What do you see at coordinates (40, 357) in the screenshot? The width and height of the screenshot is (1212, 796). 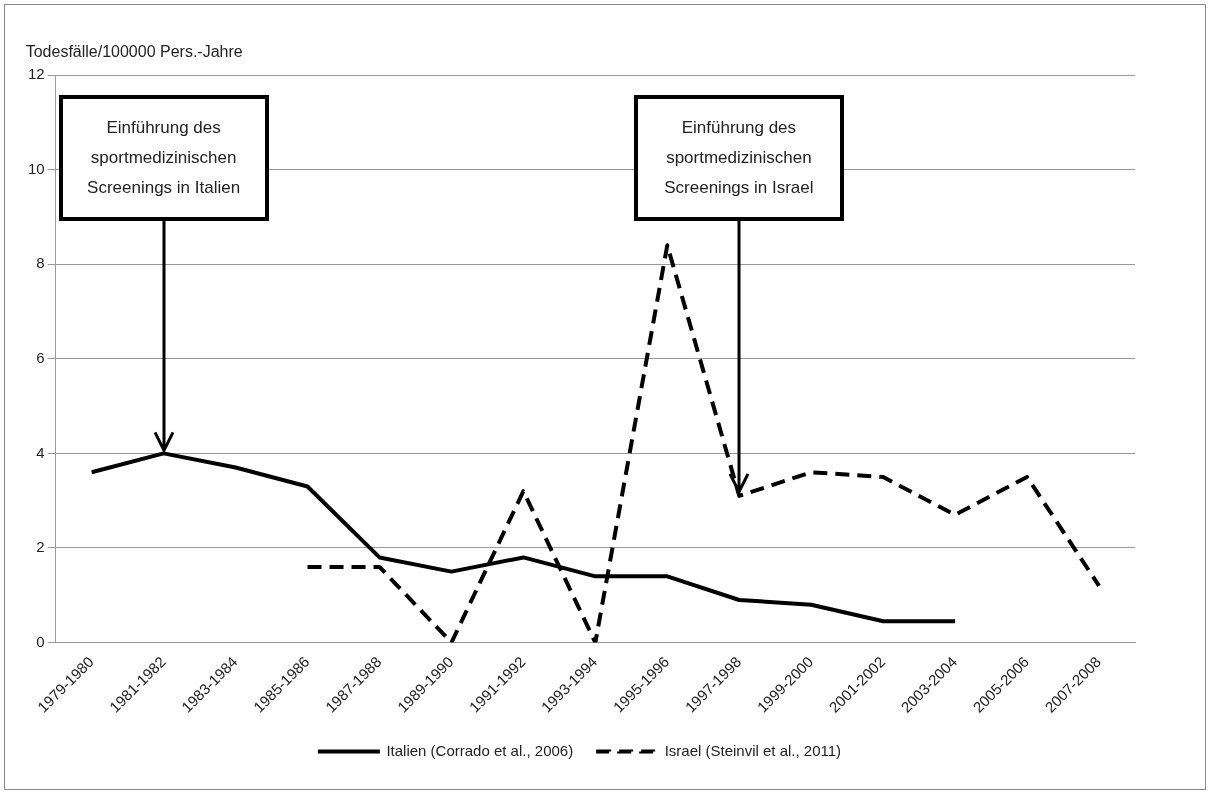 I see `y-tick-label: 6` at bounding box center [40, 357].